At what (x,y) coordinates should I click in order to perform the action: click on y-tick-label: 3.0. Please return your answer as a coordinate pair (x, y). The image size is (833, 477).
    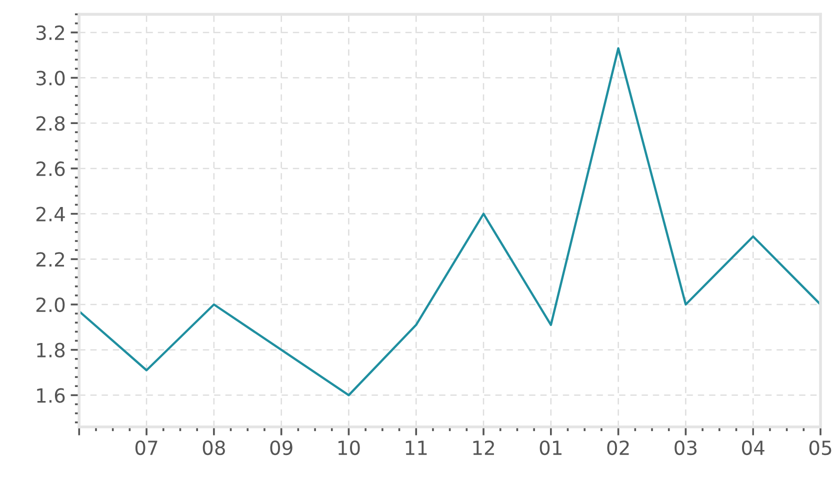
    Looking at the image, I should click on (50, 78).